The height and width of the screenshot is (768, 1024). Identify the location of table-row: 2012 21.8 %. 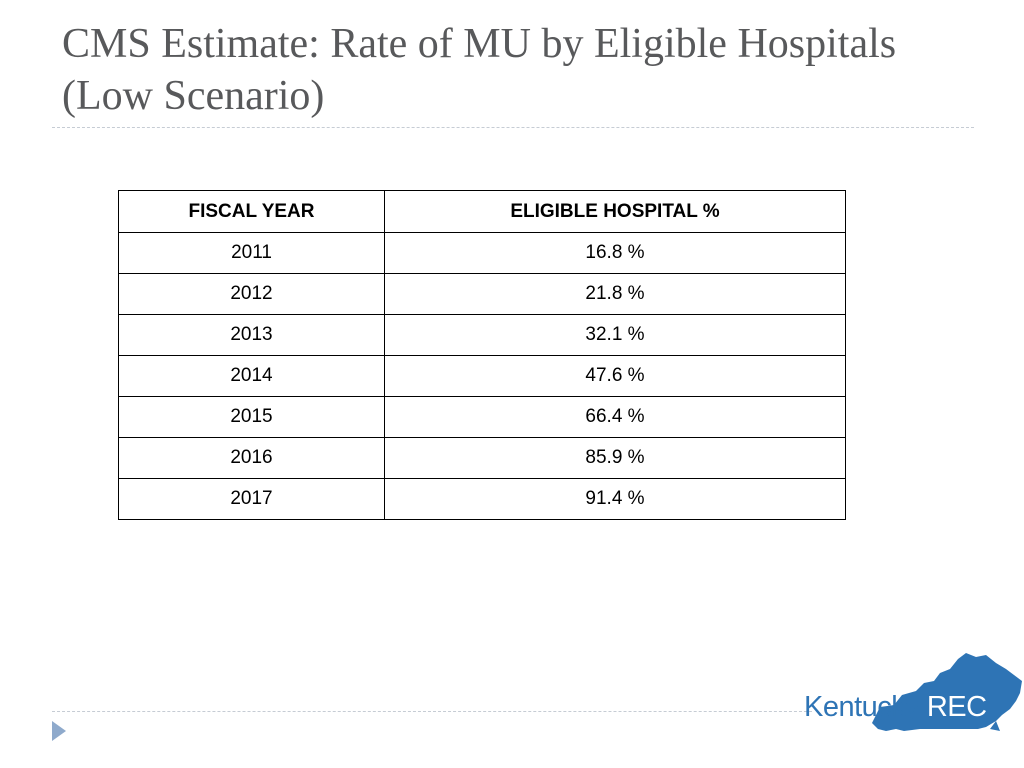
(482, 294).